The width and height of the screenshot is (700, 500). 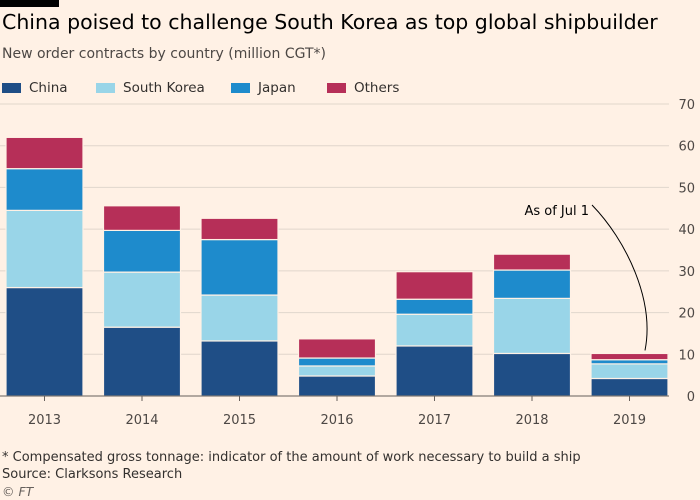 I want to click on x-tick-label-2014: 2014, so click(x=141, y=420).